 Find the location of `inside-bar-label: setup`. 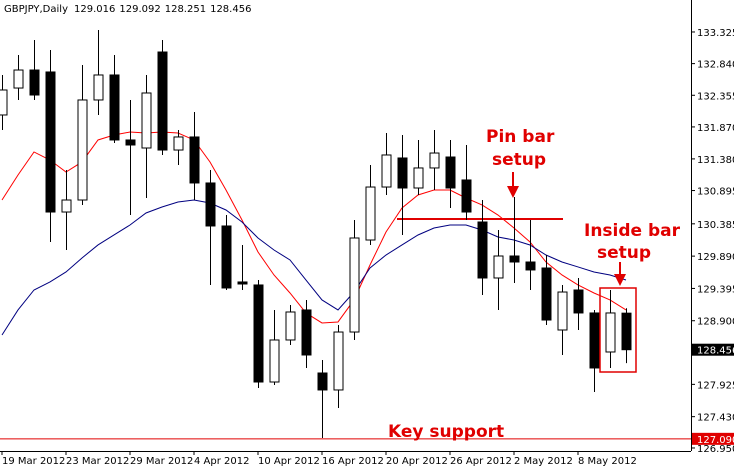

inside-bar-label: setup is located at coordinates (624, 253).